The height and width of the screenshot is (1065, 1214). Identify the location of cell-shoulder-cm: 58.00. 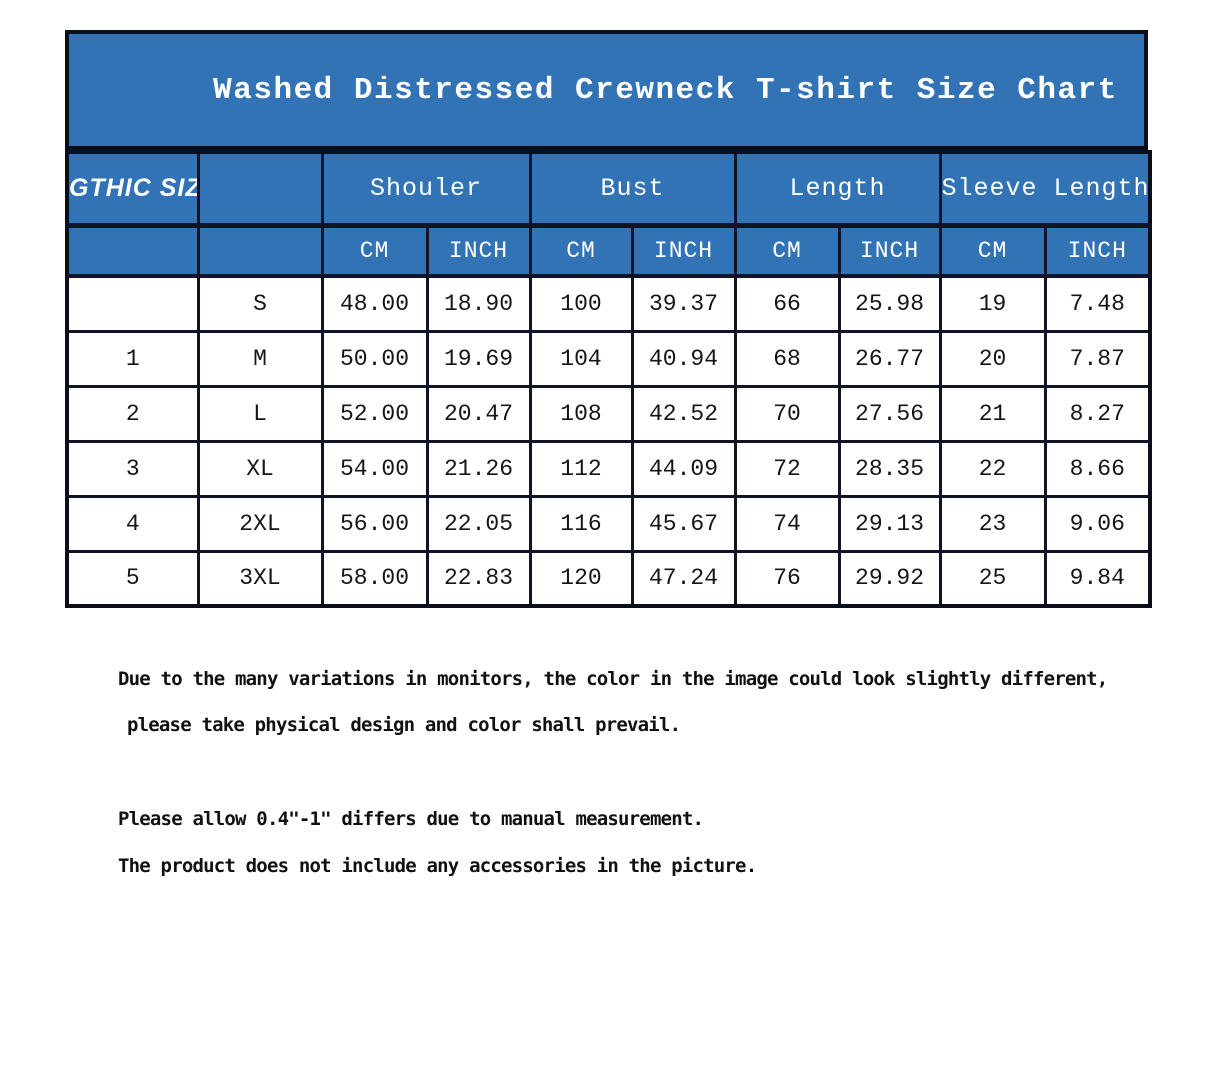
(374, 578).